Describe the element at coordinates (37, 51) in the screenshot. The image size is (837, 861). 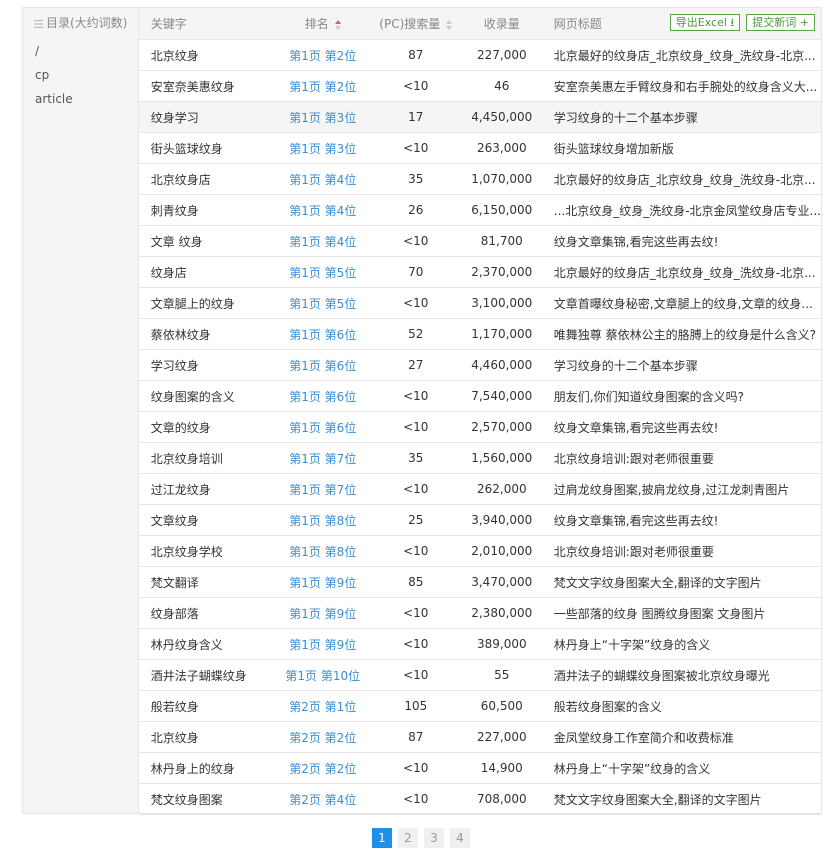
I see `sidebar-item: /` at that location.